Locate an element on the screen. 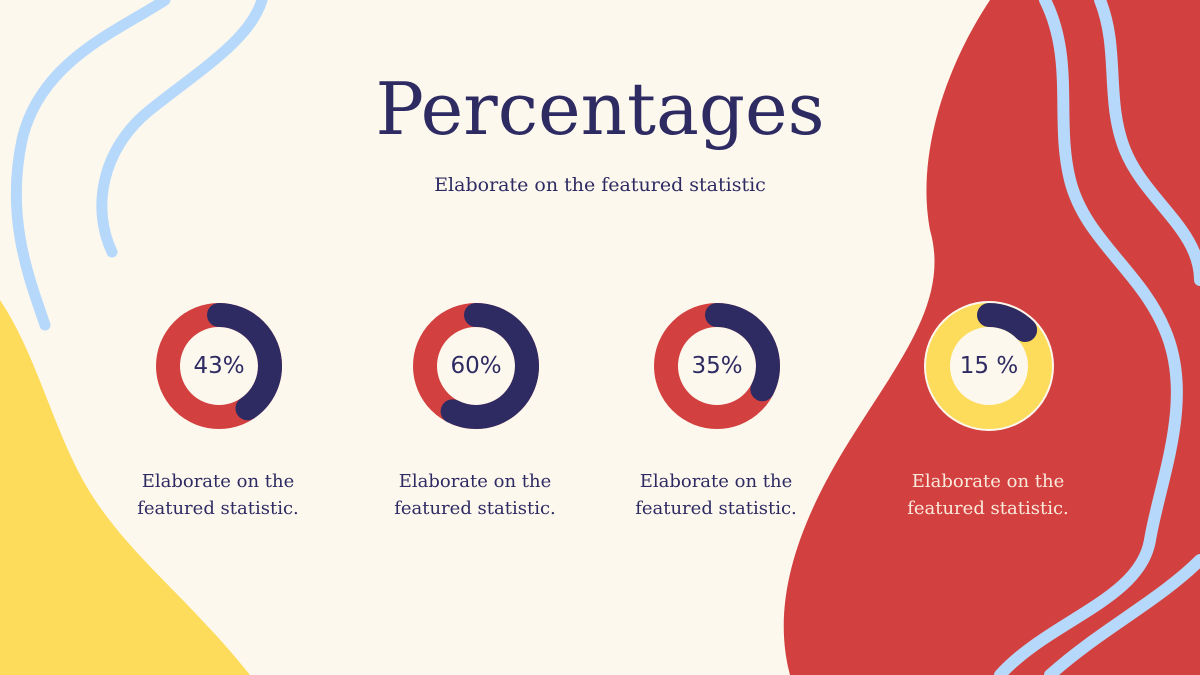 The image size is (1200, 675). page-title: Percentages is located at coordinates (600, 109).